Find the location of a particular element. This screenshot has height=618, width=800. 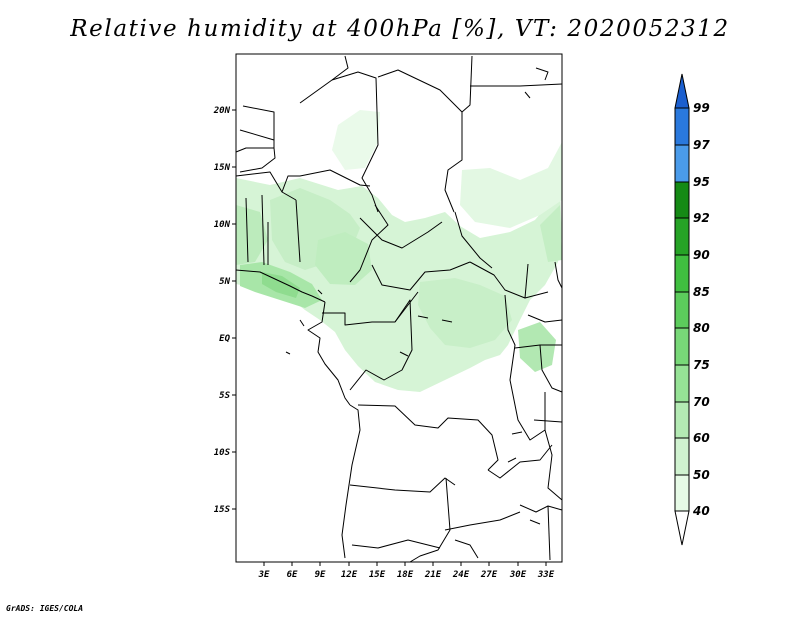

lat-label: 20N is located at coordinates (222, 111).